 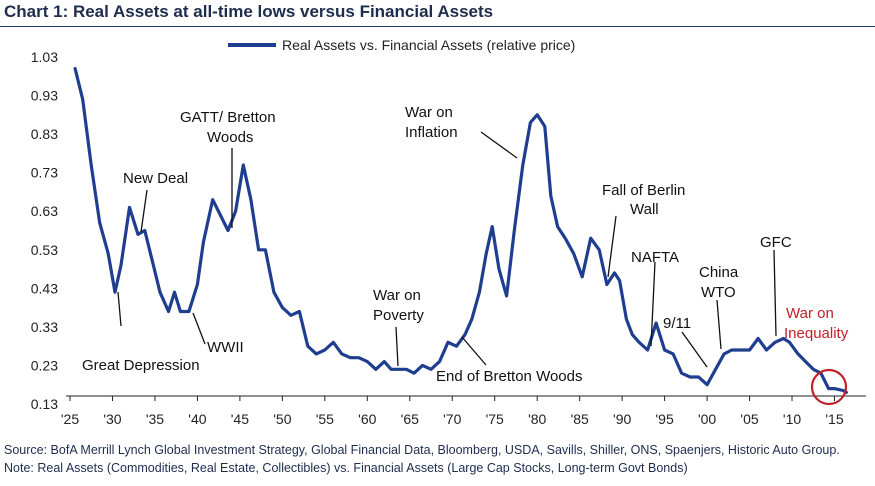 I want to click on y-tick-label: 0.53, so click(x=44, y=250).